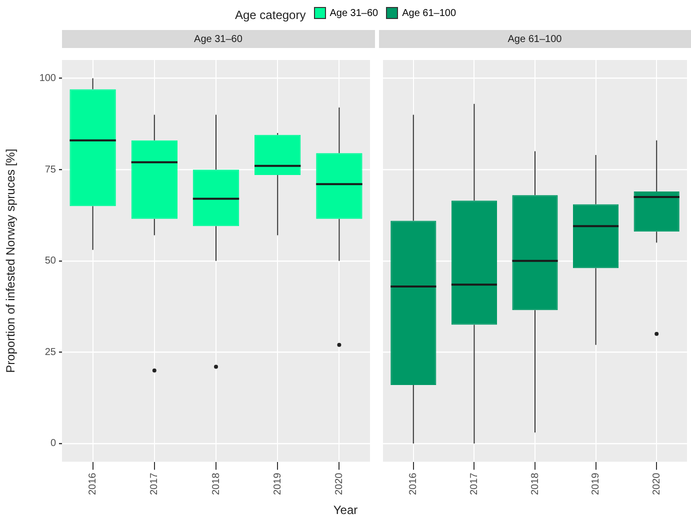 The height and width of the screenshot is (524, 691). I want to click on y-tick-label: 25, so click(50, 352).